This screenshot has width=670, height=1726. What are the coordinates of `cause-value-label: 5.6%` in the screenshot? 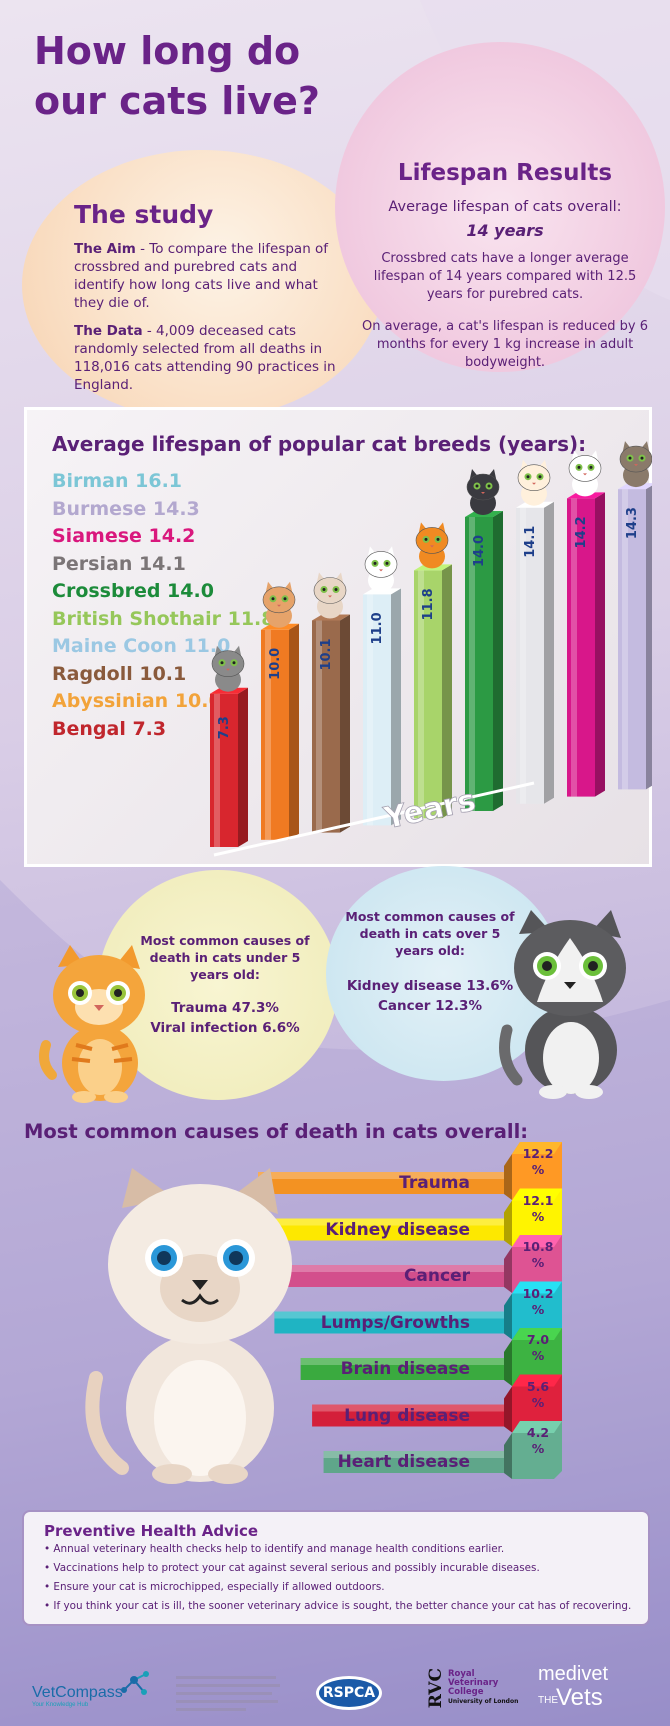 It's located at (538, 1394).